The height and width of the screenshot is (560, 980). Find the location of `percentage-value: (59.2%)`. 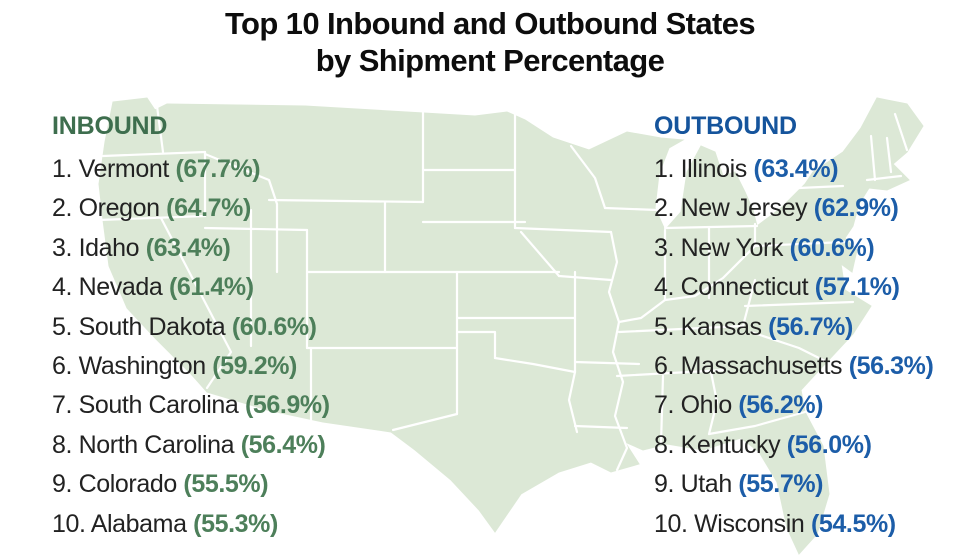

percentage-value: (59.2%) is located at coordinates (254, 365).